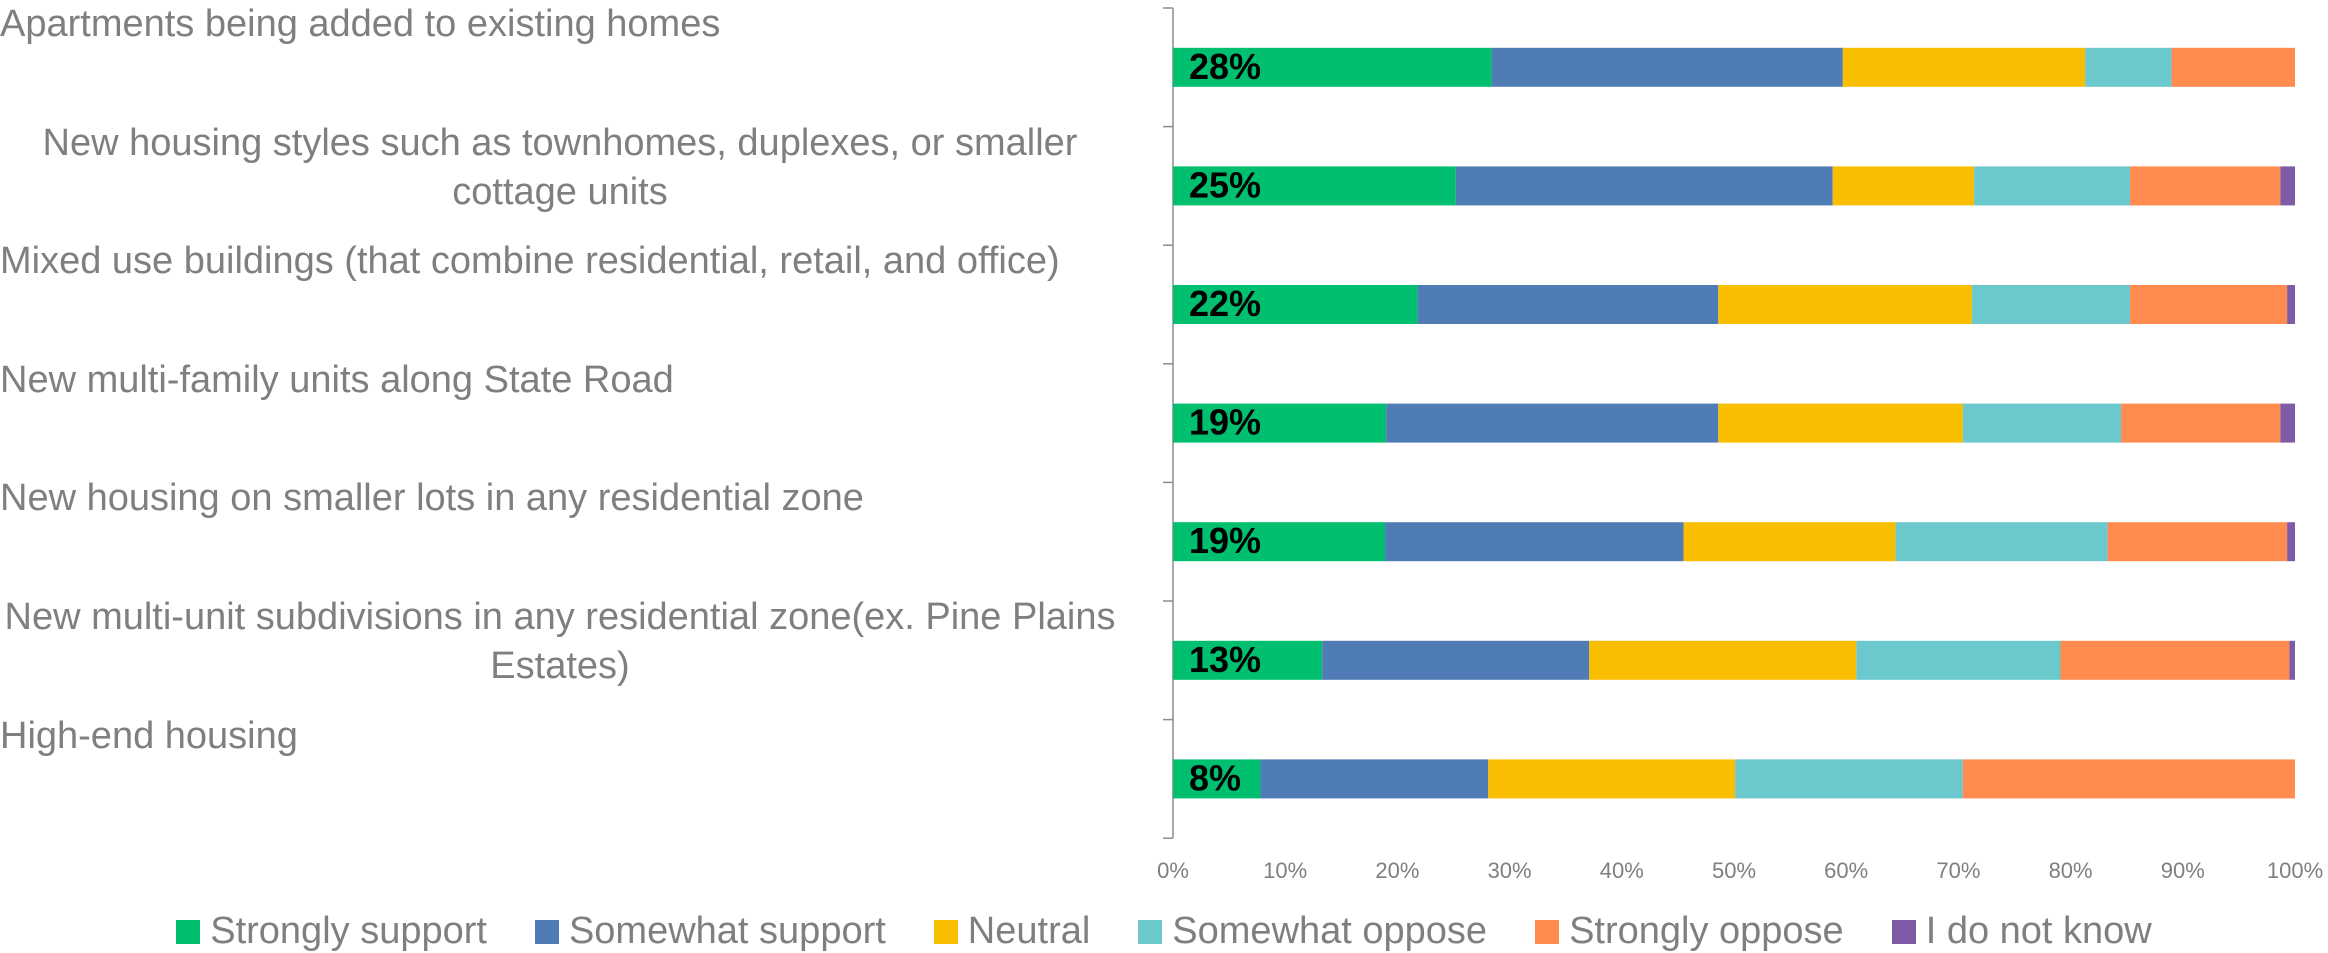 Image resolution: width=2328 pixels, height=953 pixels. What do you see at coordinates (1958, 870) in the screenshot?
I see `x-tick-label: 70%` at bounding box center [1958, 870].